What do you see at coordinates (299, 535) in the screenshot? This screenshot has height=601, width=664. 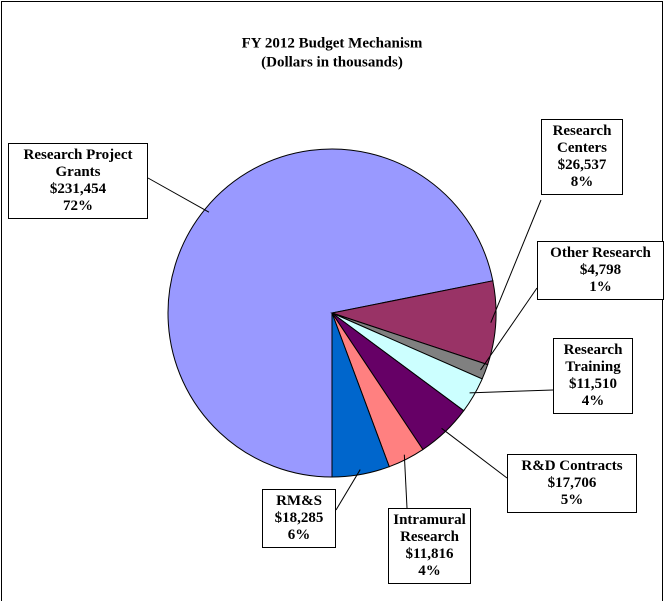 I see `percentage-label: 6%` at bounding box center [299, 535].